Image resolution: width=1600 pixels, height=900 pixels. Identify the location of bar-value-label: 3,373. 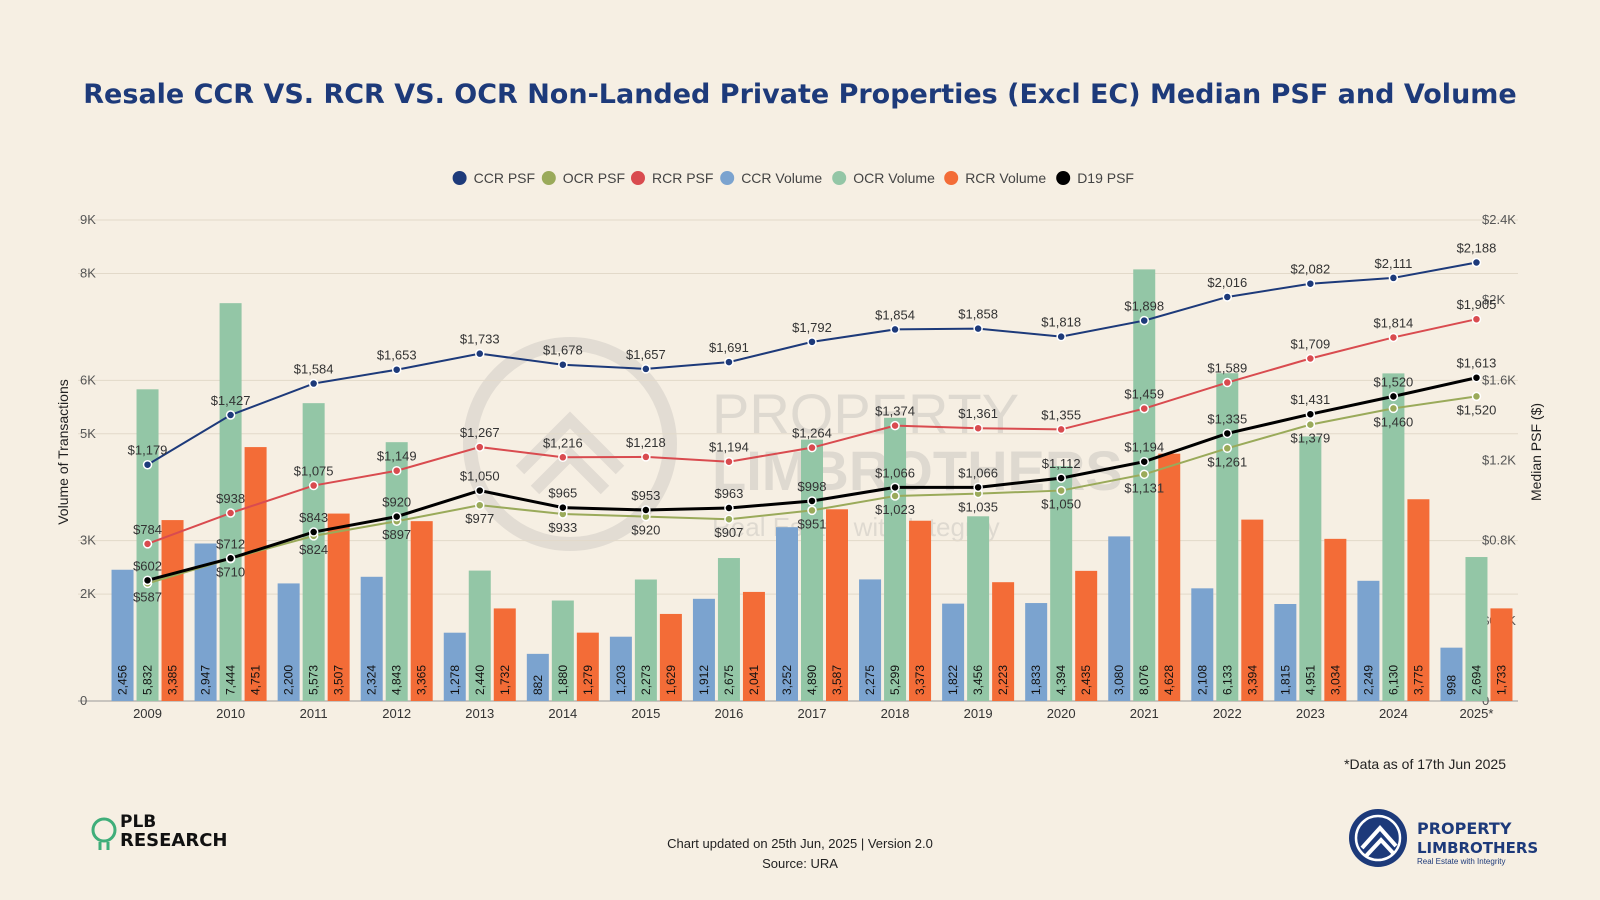
(920, 680).